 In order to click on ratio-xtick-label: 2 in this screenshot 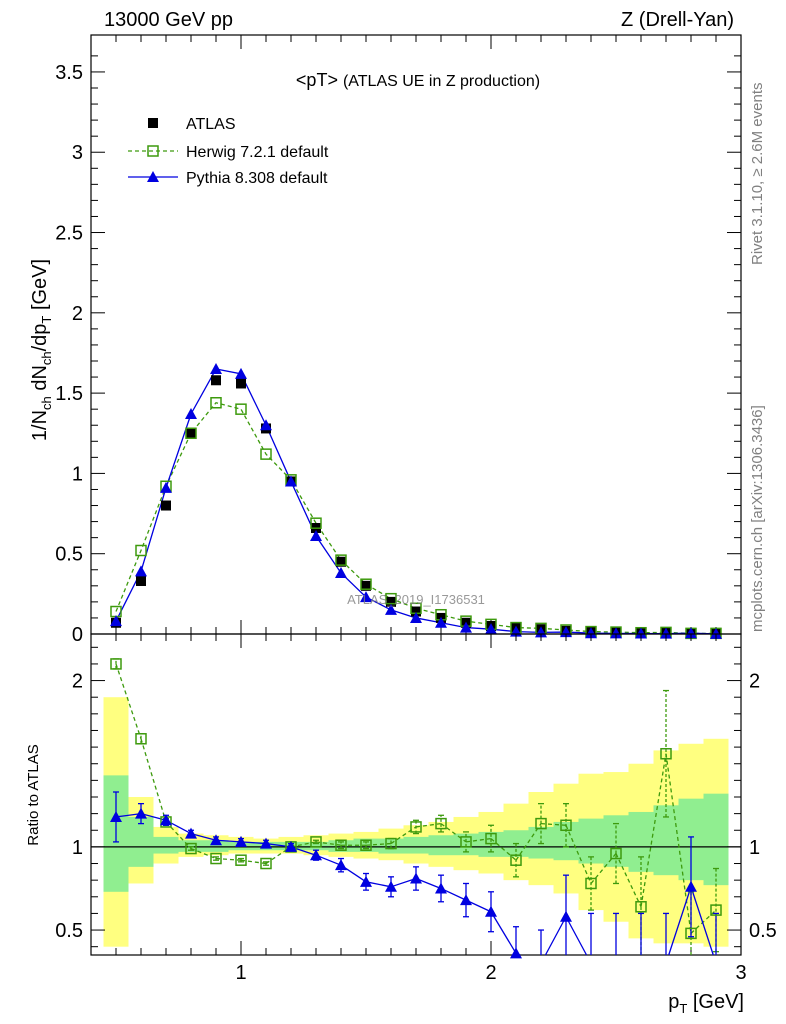, I will do `click(490, 973)`.